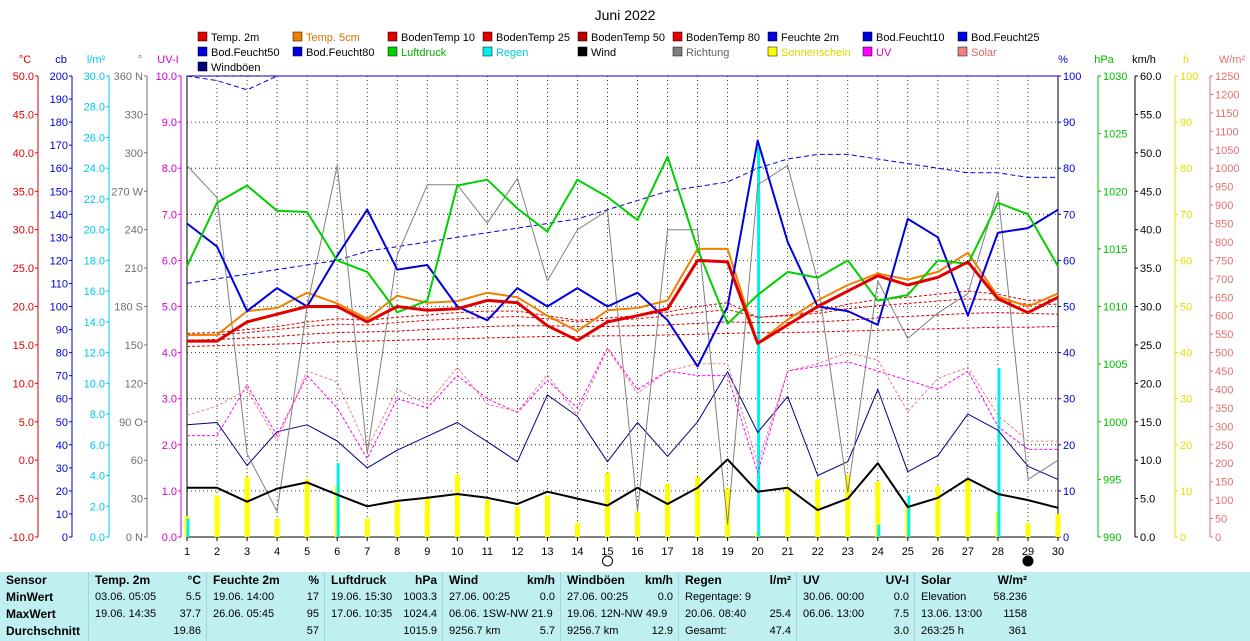 The height and width of the screenshot is (641, 1250). I want to click on stats-row: 1015.9, so click(384, 631).